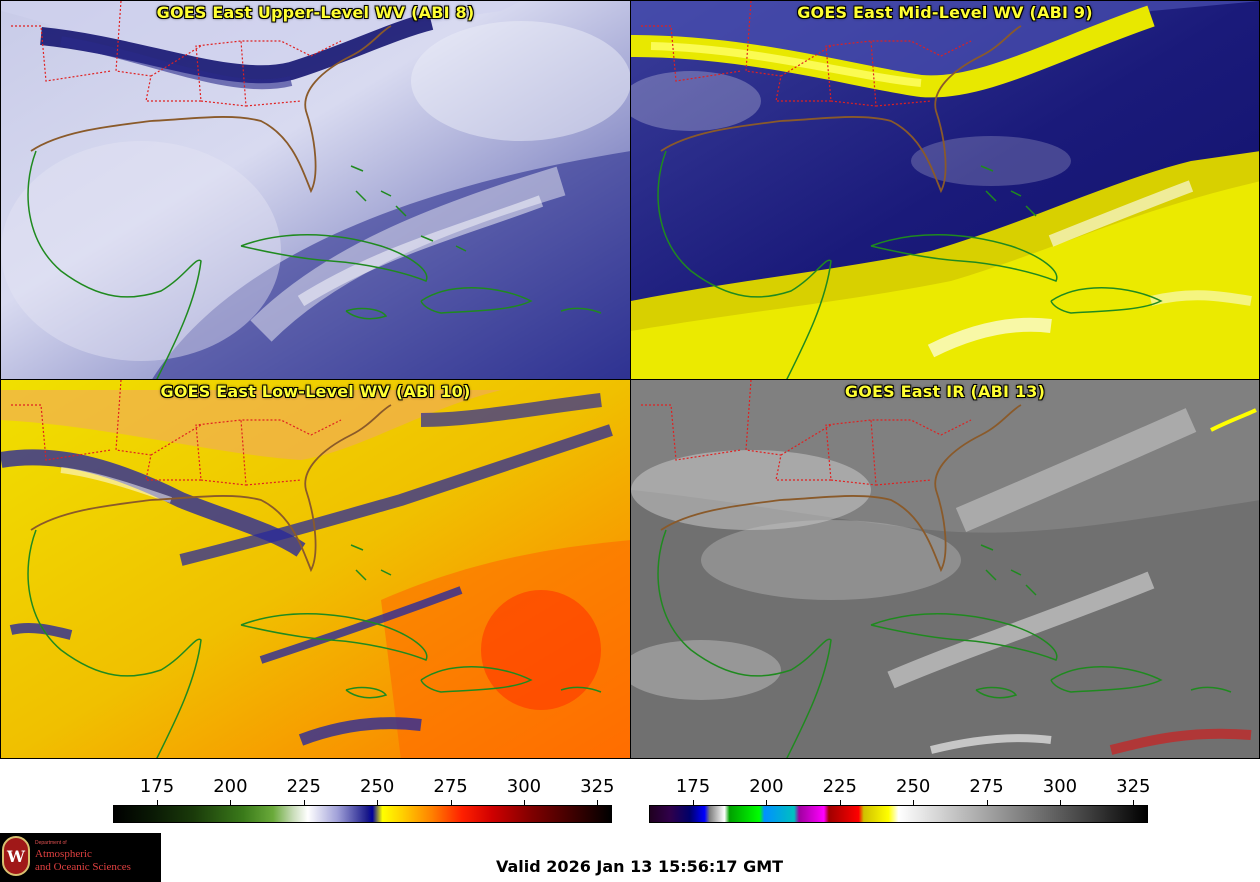  I want to click on logo-line1: Atmospheric, so click(63, 854).